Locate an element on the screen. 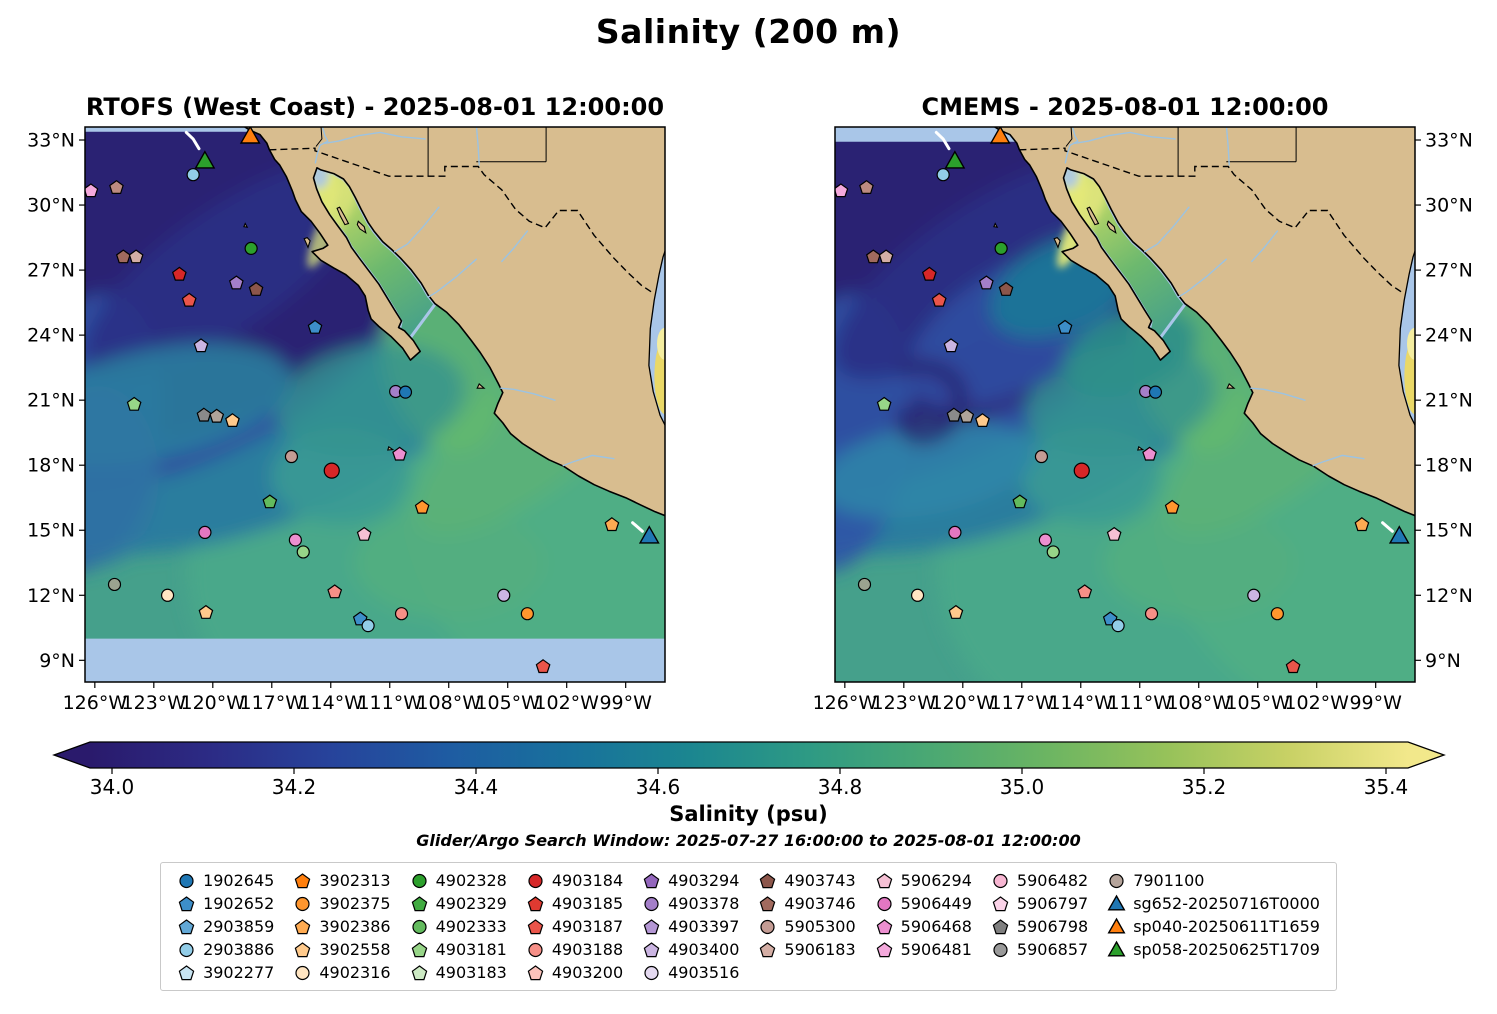  lon-tick-label: 111°W is located at coordinates (389, 703).